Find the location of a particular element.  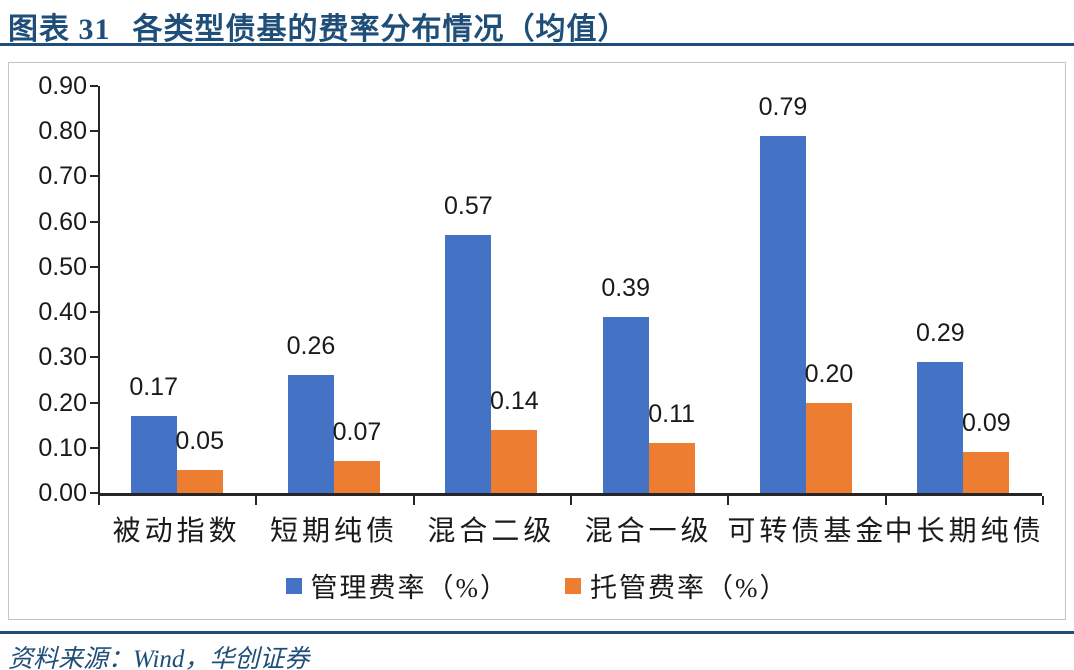

legend-label: 管理费率（%） is located at coordinates (409, 588).